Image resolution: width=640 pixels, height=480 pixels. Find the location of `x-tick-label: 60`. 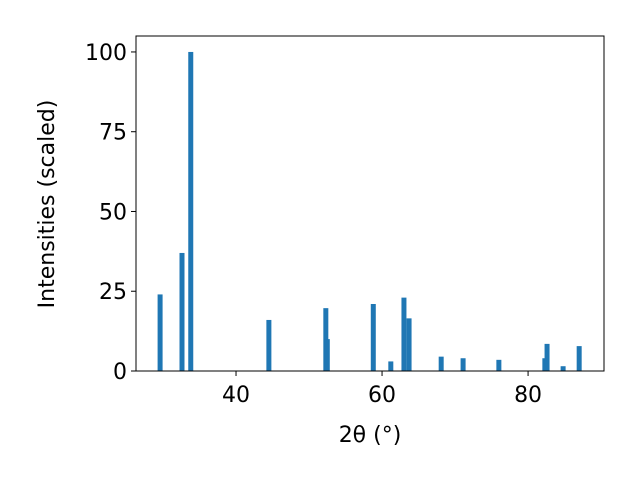

x-tick-label: 60 is located at coordinates (382, 395).